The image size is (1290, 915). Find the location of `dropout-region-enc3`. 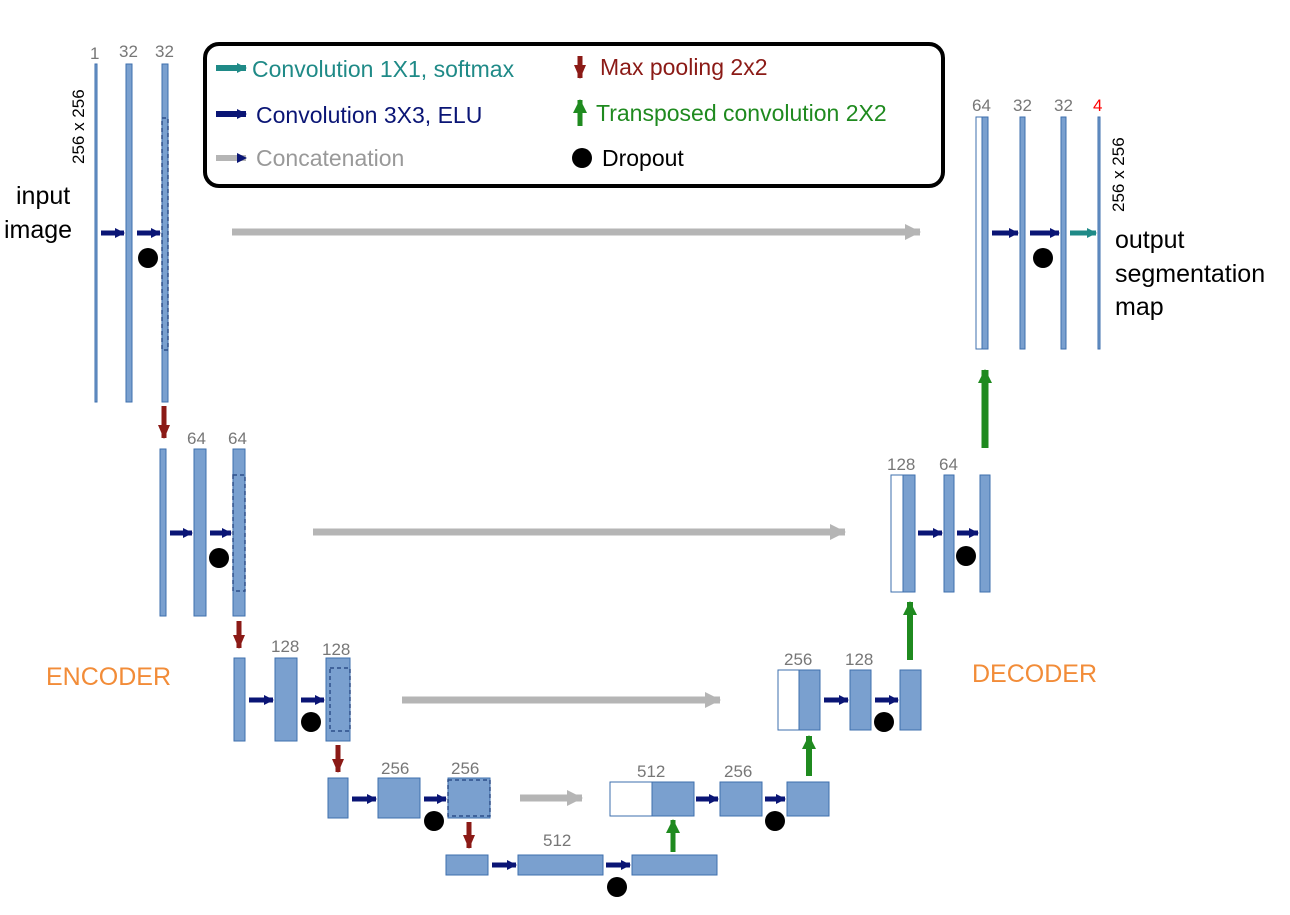

dropout-region-enc3 is located at coordinates (340, 699).